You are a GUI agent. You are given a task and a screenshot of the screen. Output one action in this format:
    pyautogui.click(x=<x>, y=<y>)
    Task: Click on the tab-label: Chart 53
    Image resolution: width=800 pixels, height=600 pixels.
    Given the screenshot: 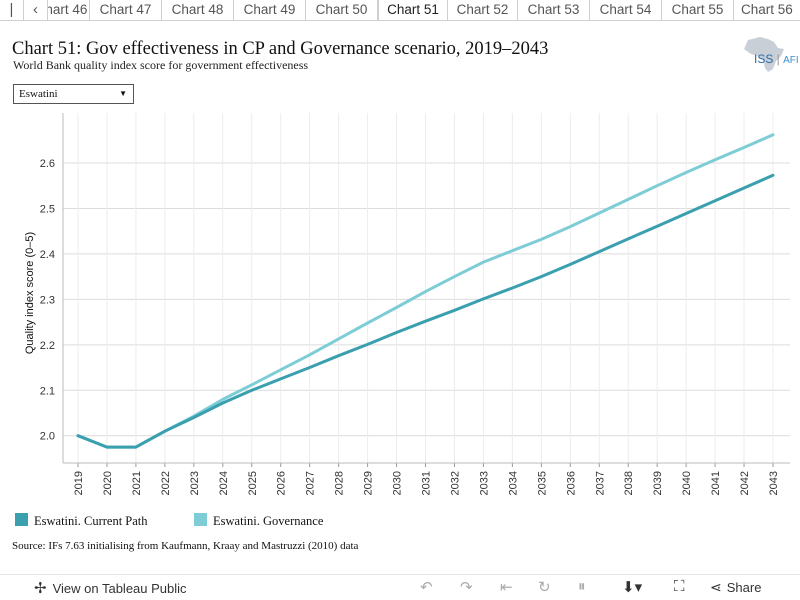 What is the action you would take?
    pyautogui.click(x=553, y=9)
    